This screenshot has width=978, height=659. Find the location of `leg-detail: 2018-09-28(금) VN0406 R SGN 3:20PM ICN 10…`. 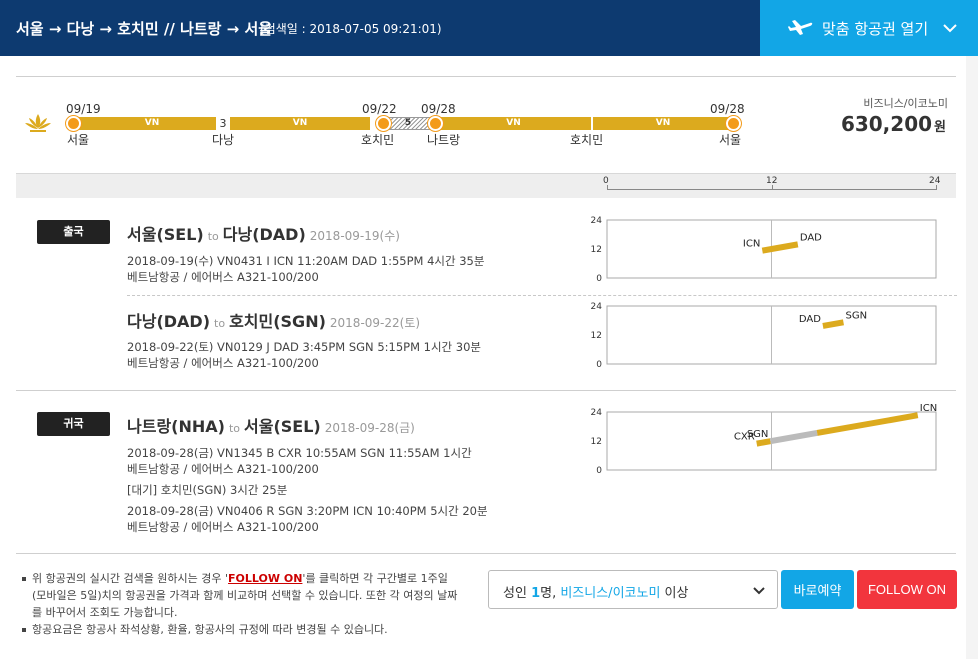

leg-detail: 2018-09-28(금) VN0406 R SGN 3:20PM ICN 10… is located at coordinates (307, 511).